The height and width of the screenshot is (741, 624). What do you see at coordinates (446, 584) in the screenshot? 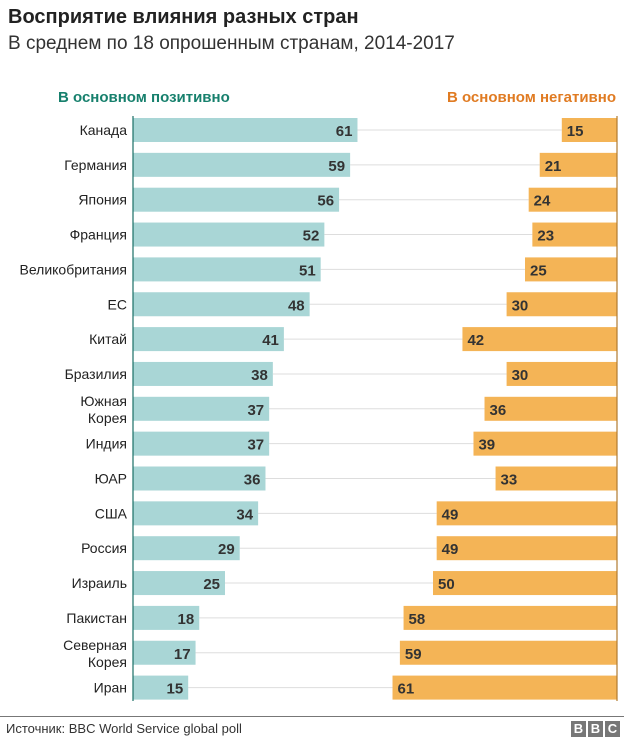
I see `data-label-negative: 50` at bounding box center [446, 584].